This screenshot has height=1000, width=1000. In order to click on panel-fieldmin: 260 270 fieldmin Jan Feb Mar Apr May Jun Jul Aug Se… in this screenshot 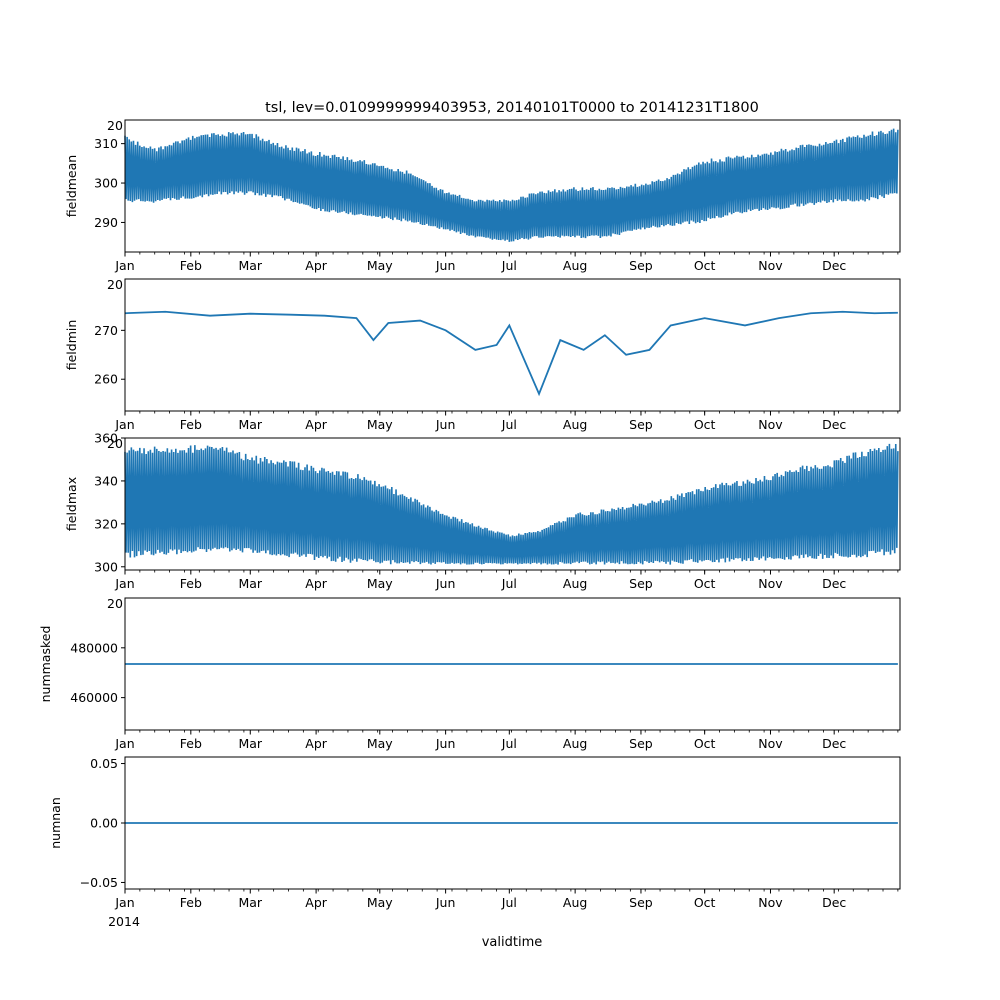, I will do `click(482, 354)`.